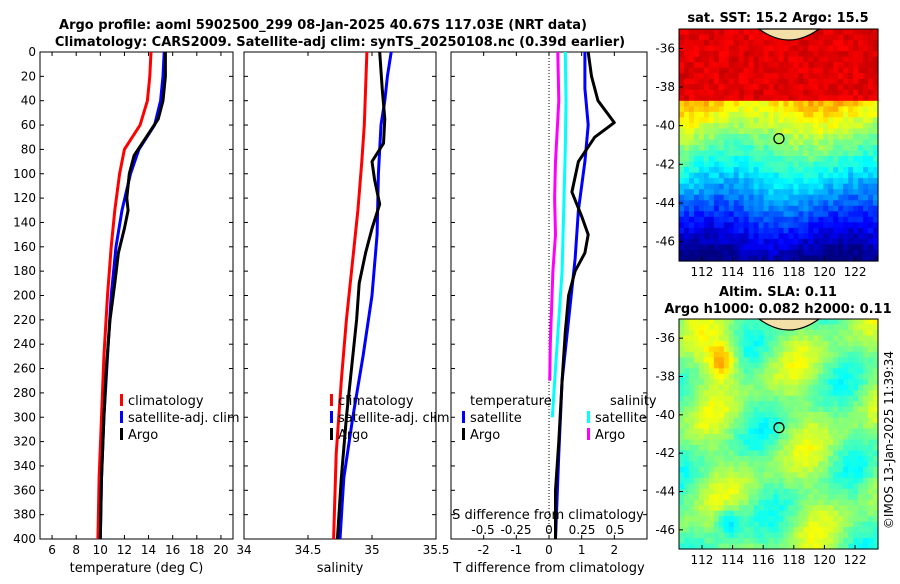 The width and height of the screenshot is (900, 584). I want to click on difference-legend-left-swatch, so click(463, 434).